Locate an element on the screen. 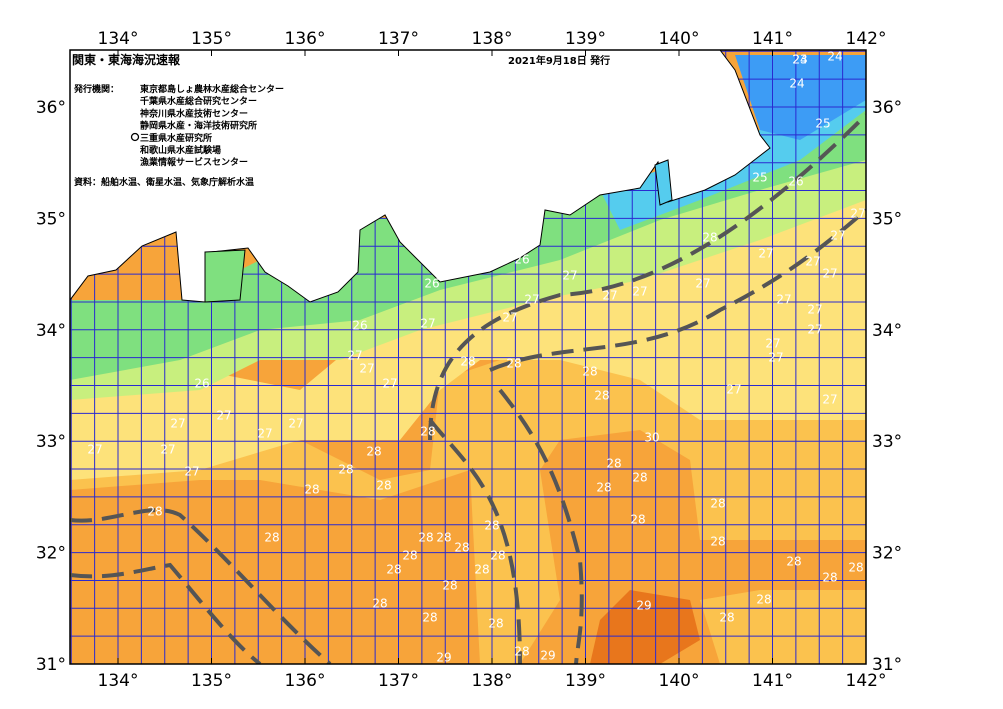 The width and height of the screenshot is (1003, 709). longitude-label: 140° is located at coordinates (679, 39).